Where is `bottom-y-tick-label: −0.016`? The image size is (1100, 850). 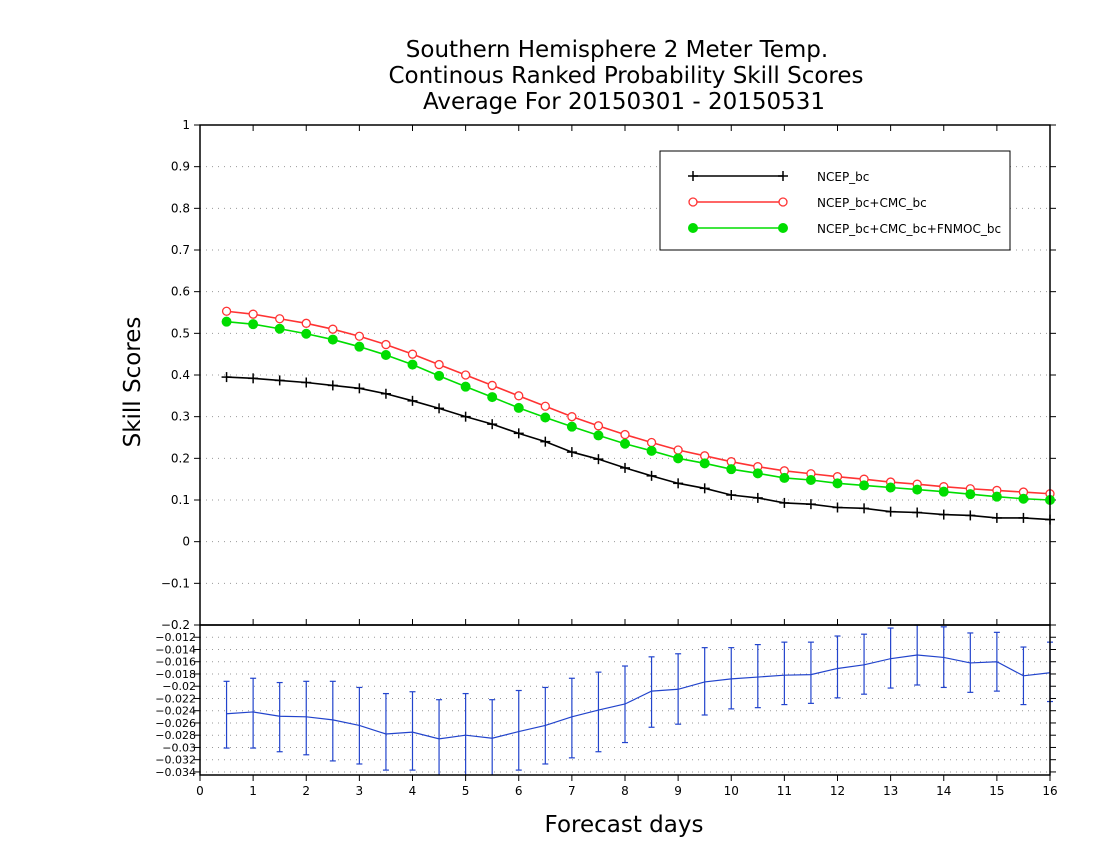 bottom-y-tick-label: −0.016 is located at coordinates (175, 662).